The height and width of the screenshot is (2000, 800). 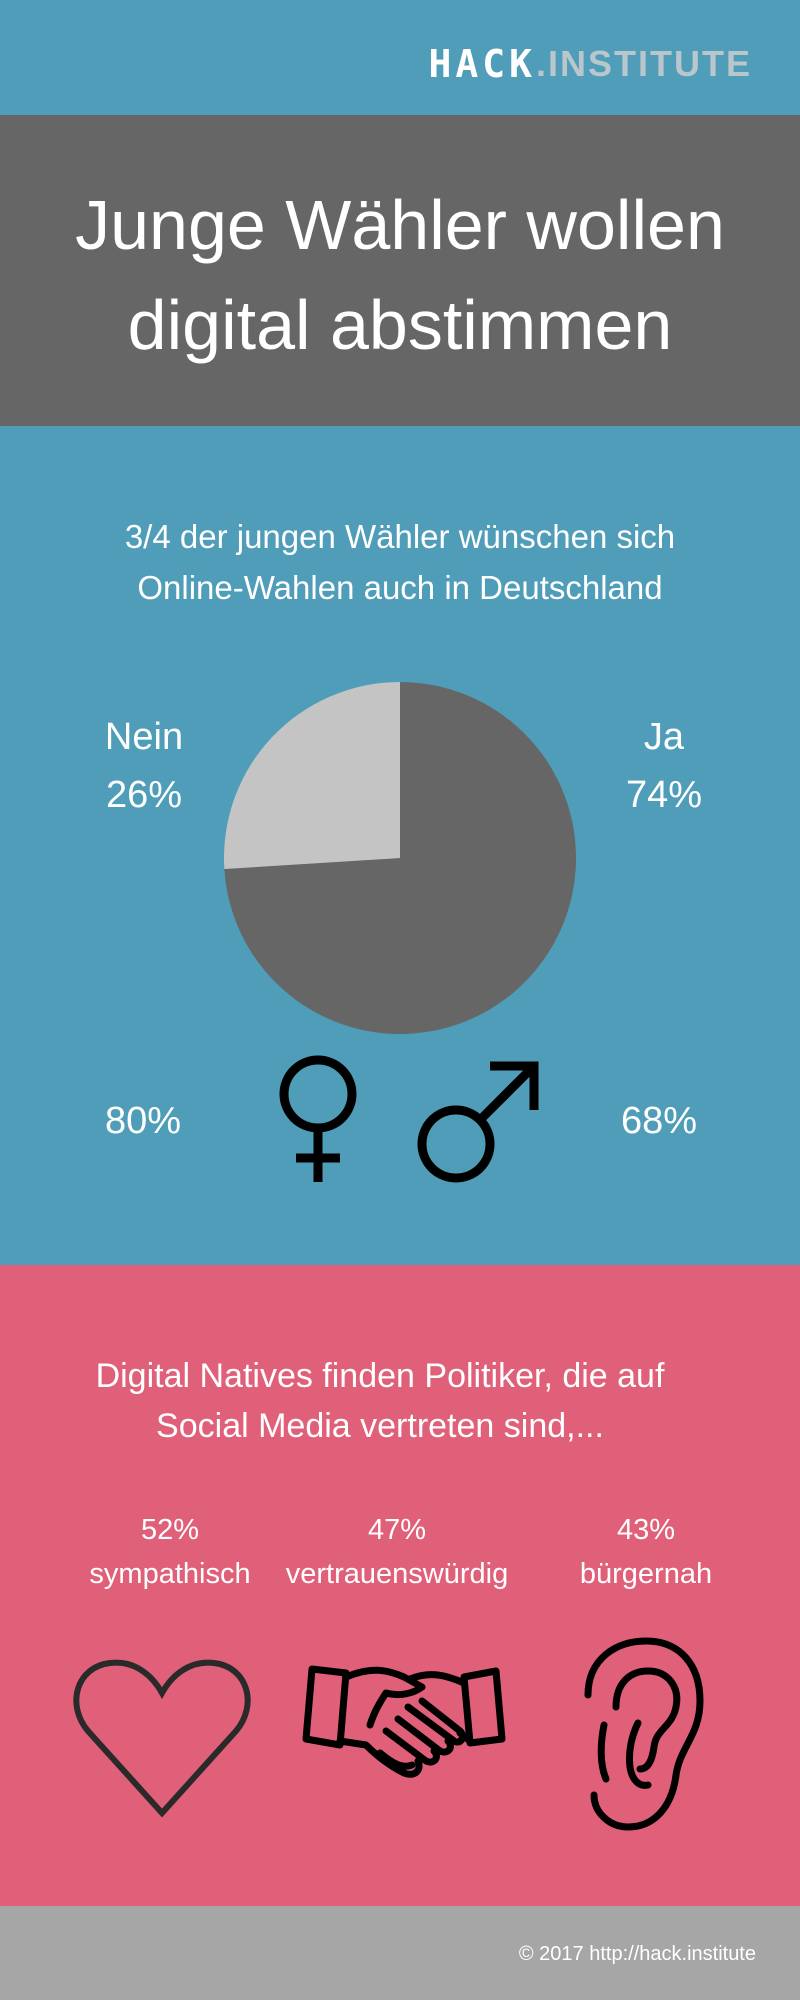 What do you see at coordinates (637, 1954) in the screenshot?
I see `footer-copyright-link: © 2017 http://hack.institute` at bounding box center [637, 1954].